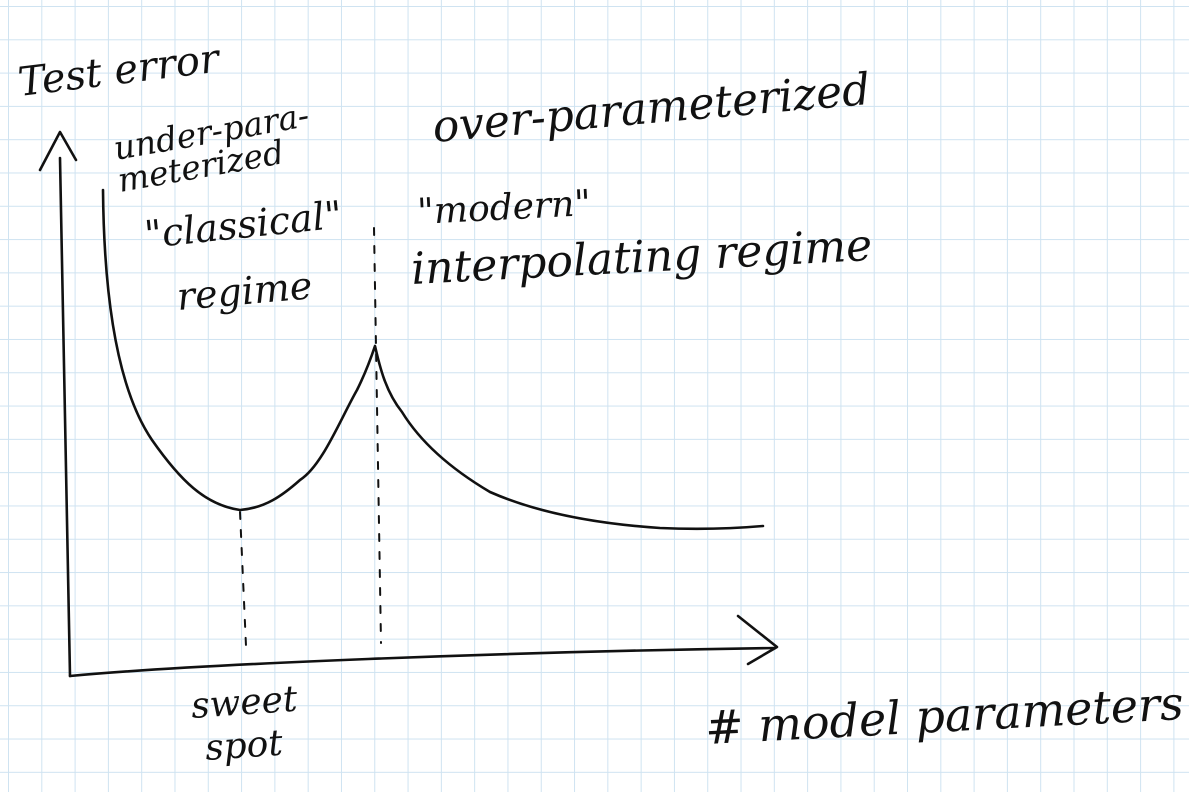 This screenshot has width=1189, height=792. Describe the element at coordinates (244, 291) in the screenshot. I see `classical-regime-line-4: regime` at that location.